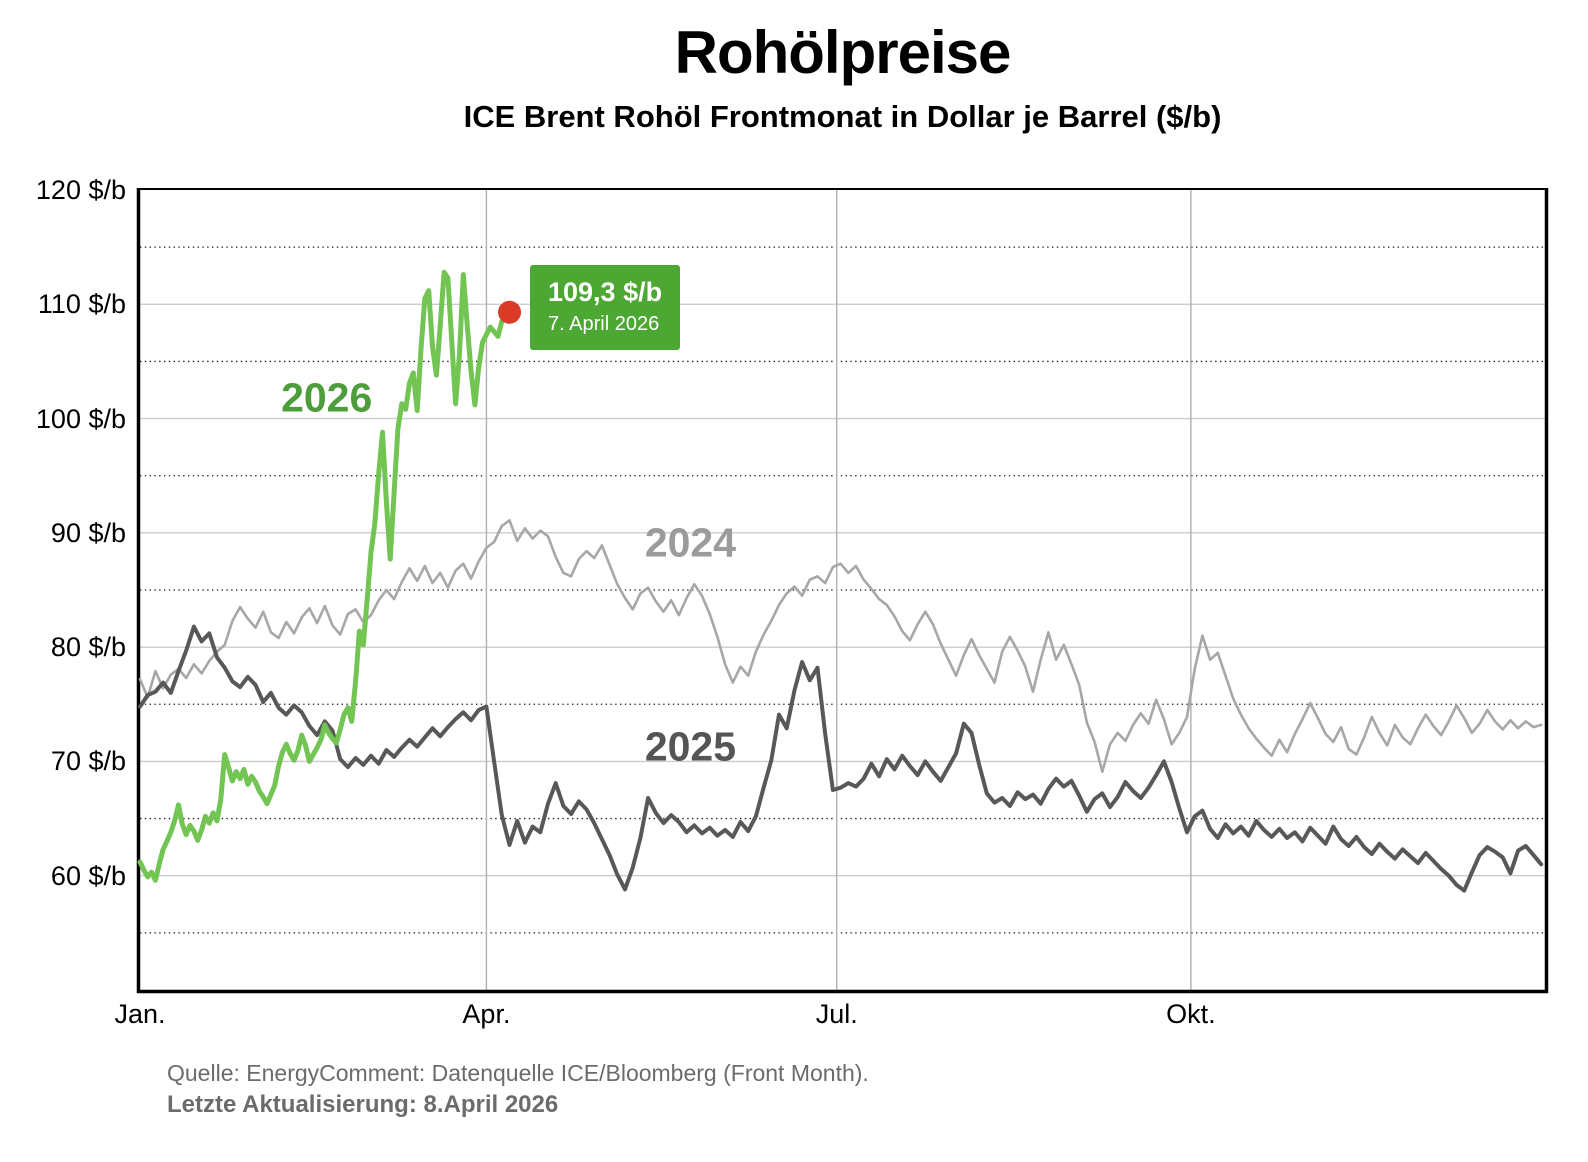 The height and width of the screenshot is (1162, 1588). I want to click on series-label-2026: 2026, so click(327, 397).